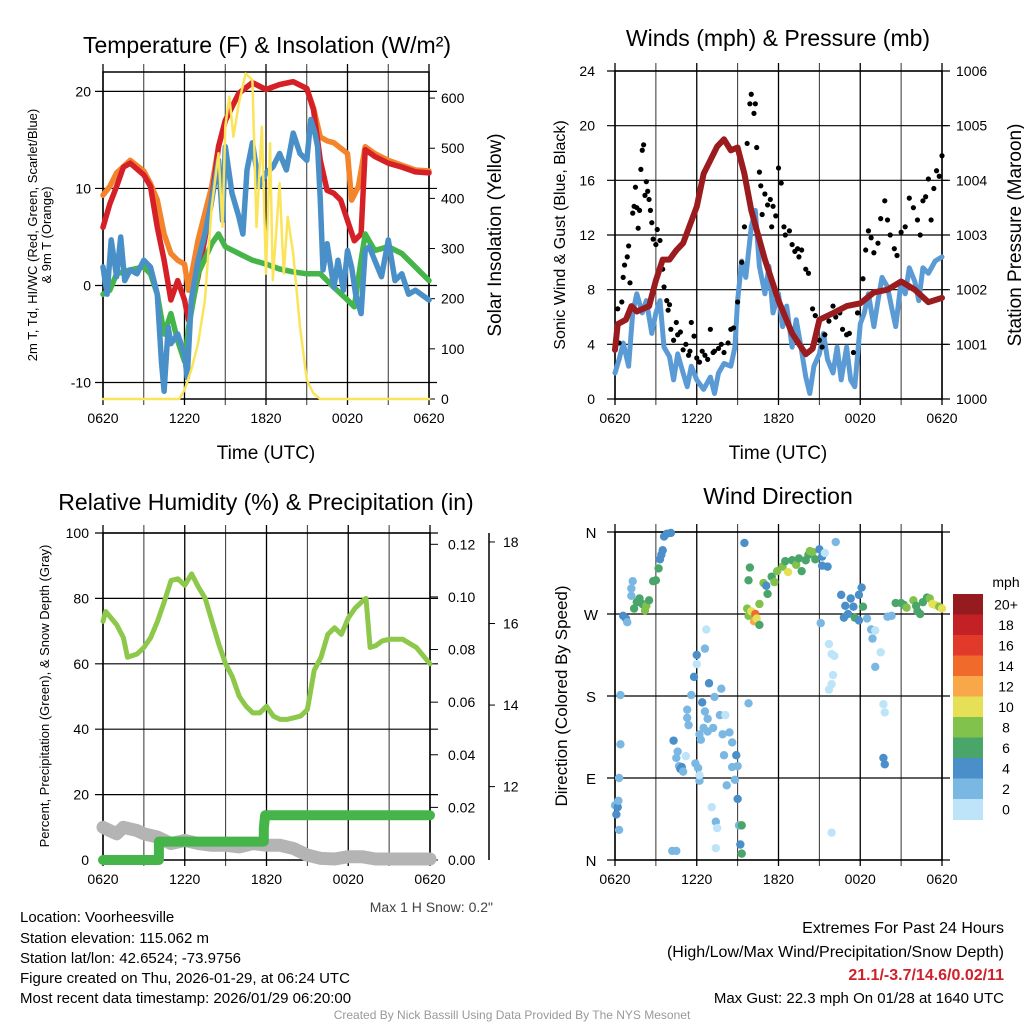 The height and width of the screenshot is (1024, 1024). What do you see at coordinates (511, 624) in the screenshot?
I see `snow-tick-label: 16` at bounding box center [511, 624].